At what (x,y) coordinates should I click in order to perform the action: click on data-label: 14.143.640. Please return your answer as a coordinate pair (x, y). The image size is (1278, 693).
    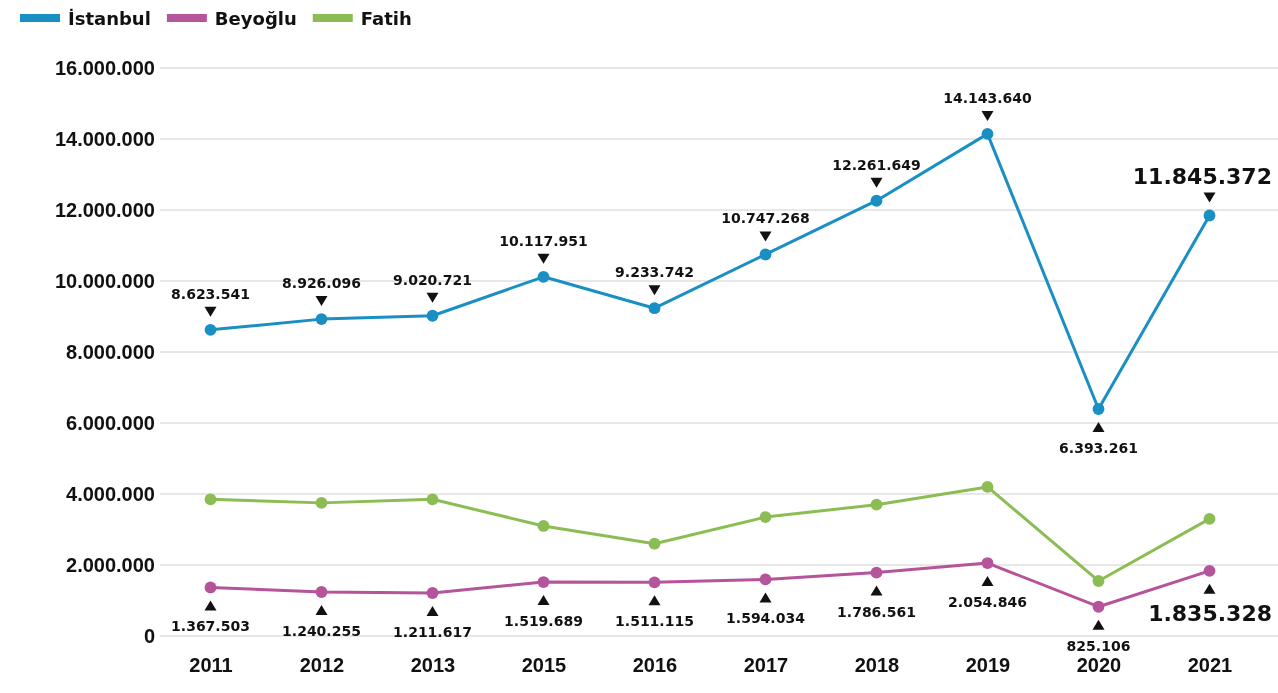
    Looking at the image, I should click on (988, 97).